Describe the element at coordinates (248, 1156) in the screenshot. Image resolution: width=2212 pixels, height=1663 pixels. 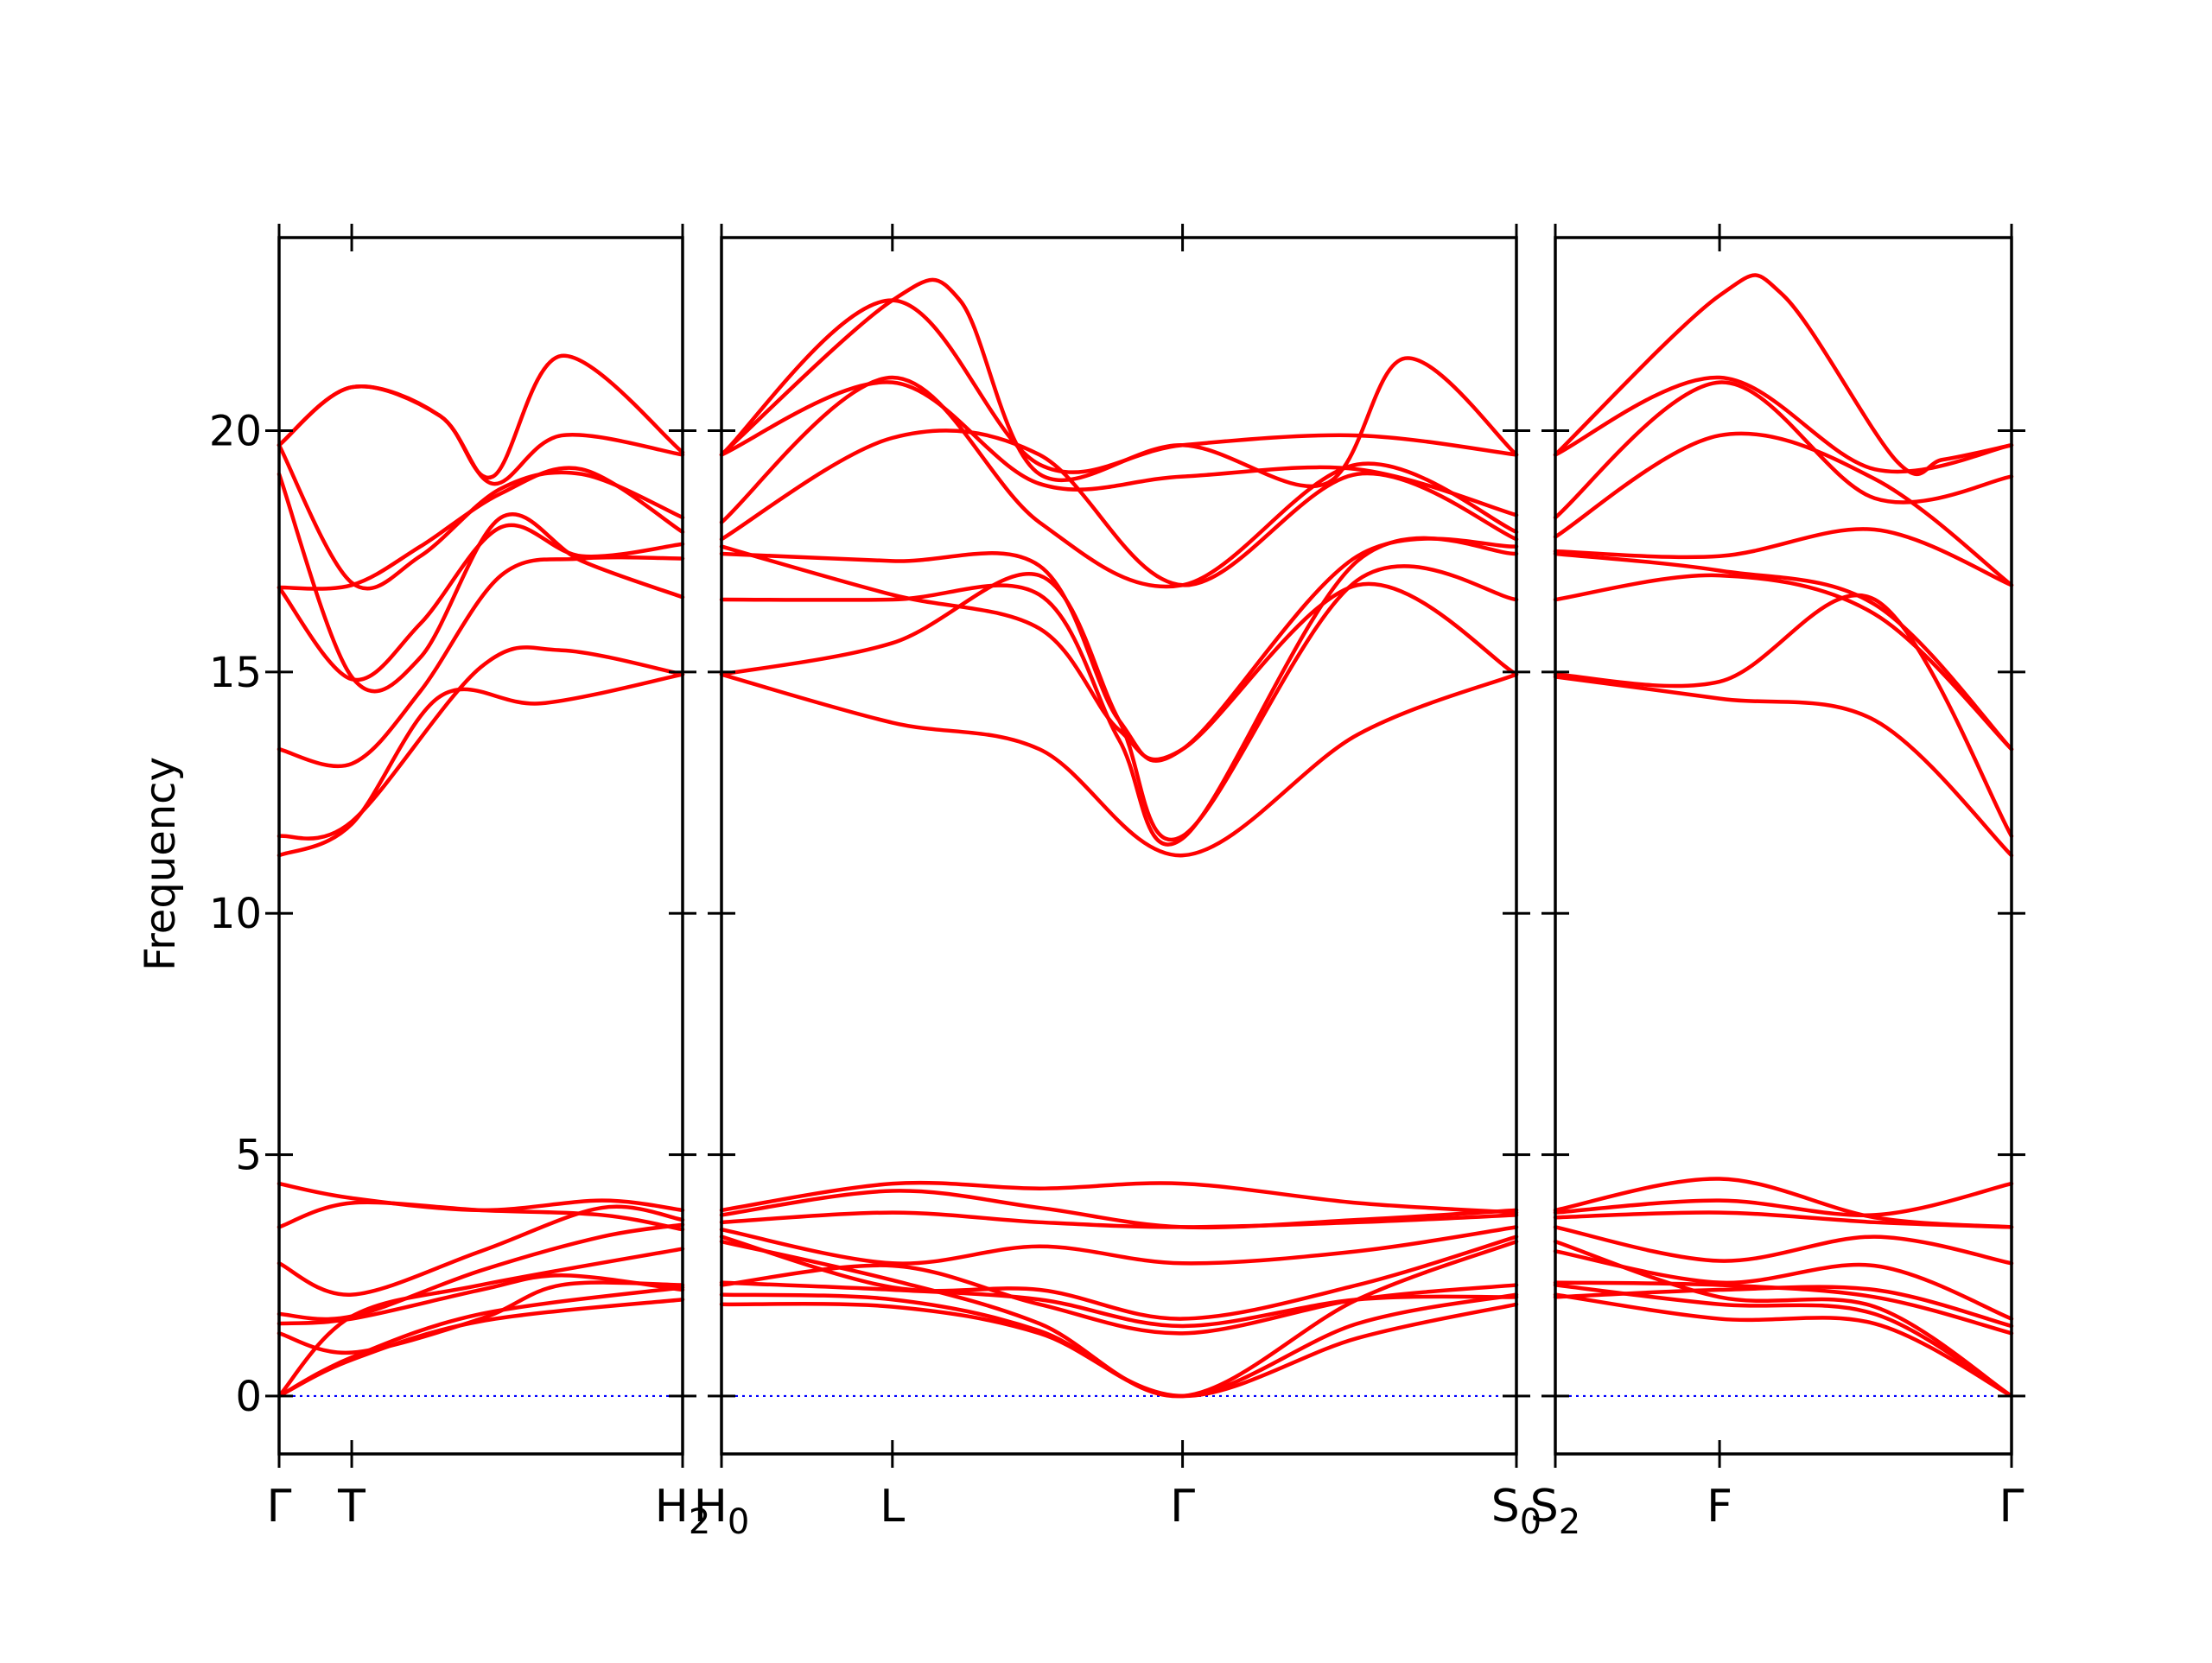
I see `y-tick-label: 5` at that location.